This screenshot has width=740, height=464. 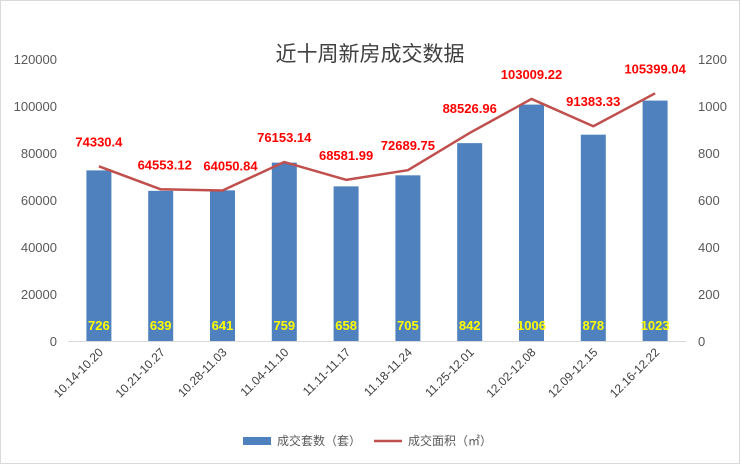 What do you see at coordinates (165, 164) in the screenshot?
I see `line-data-label: 64553.12` at bounding box center [165, 164].